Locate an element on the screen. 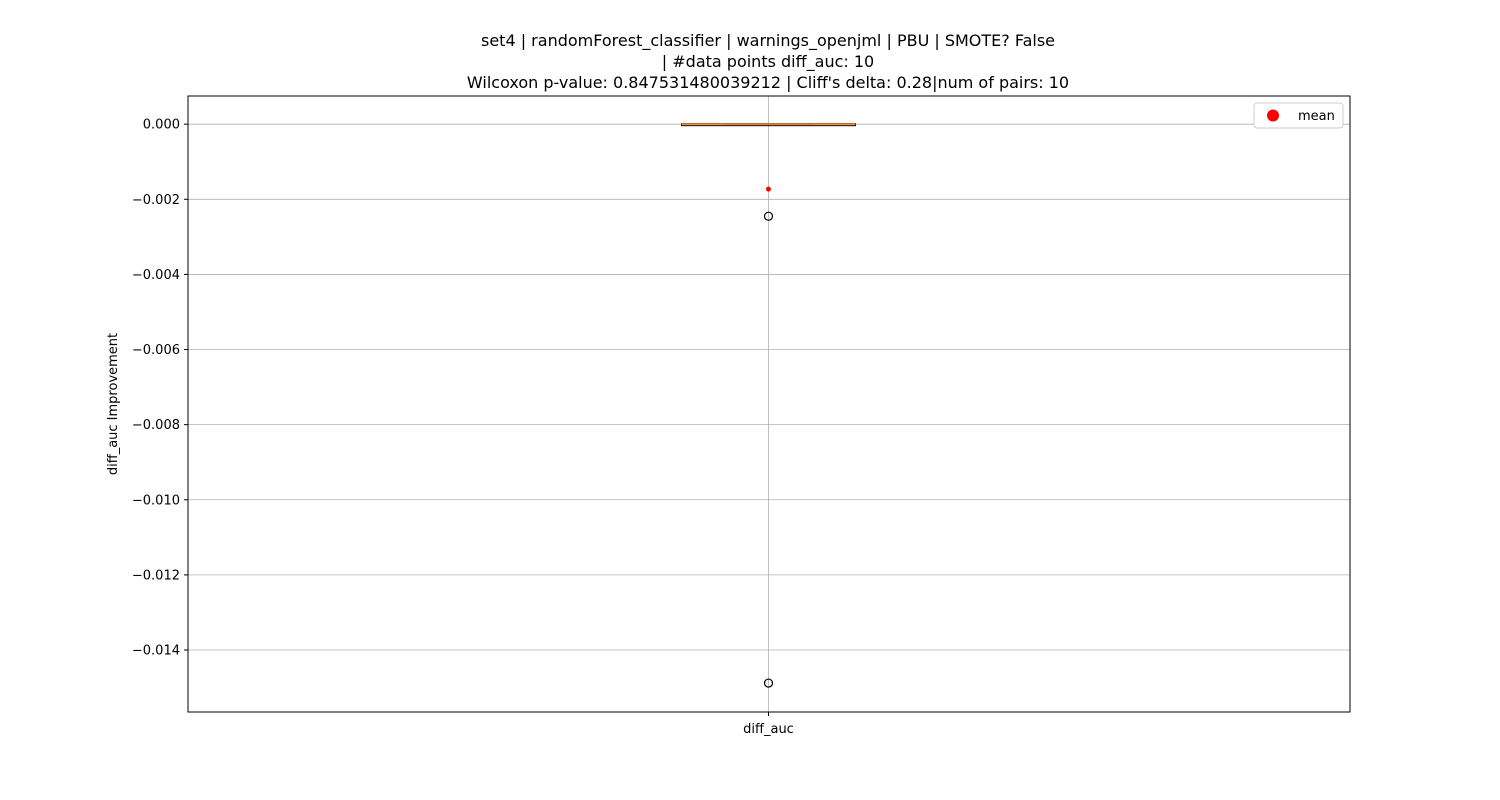  y-tick-label: 0.000 is located at coordinates (161, 125).